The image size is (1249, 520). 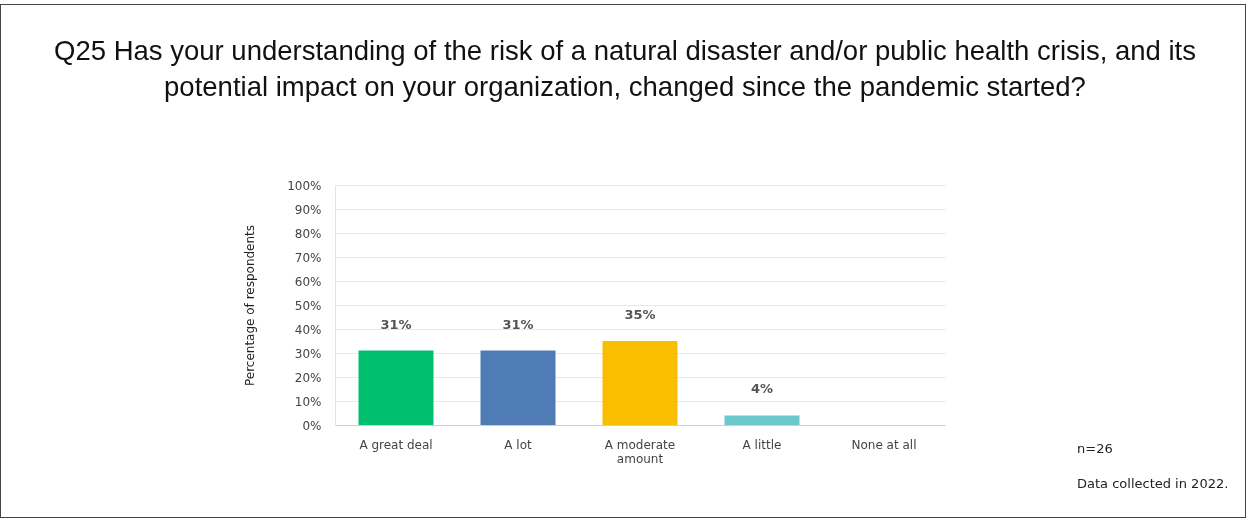 I want to click on y-tick-label: 20%, so click(x=308, y=377).